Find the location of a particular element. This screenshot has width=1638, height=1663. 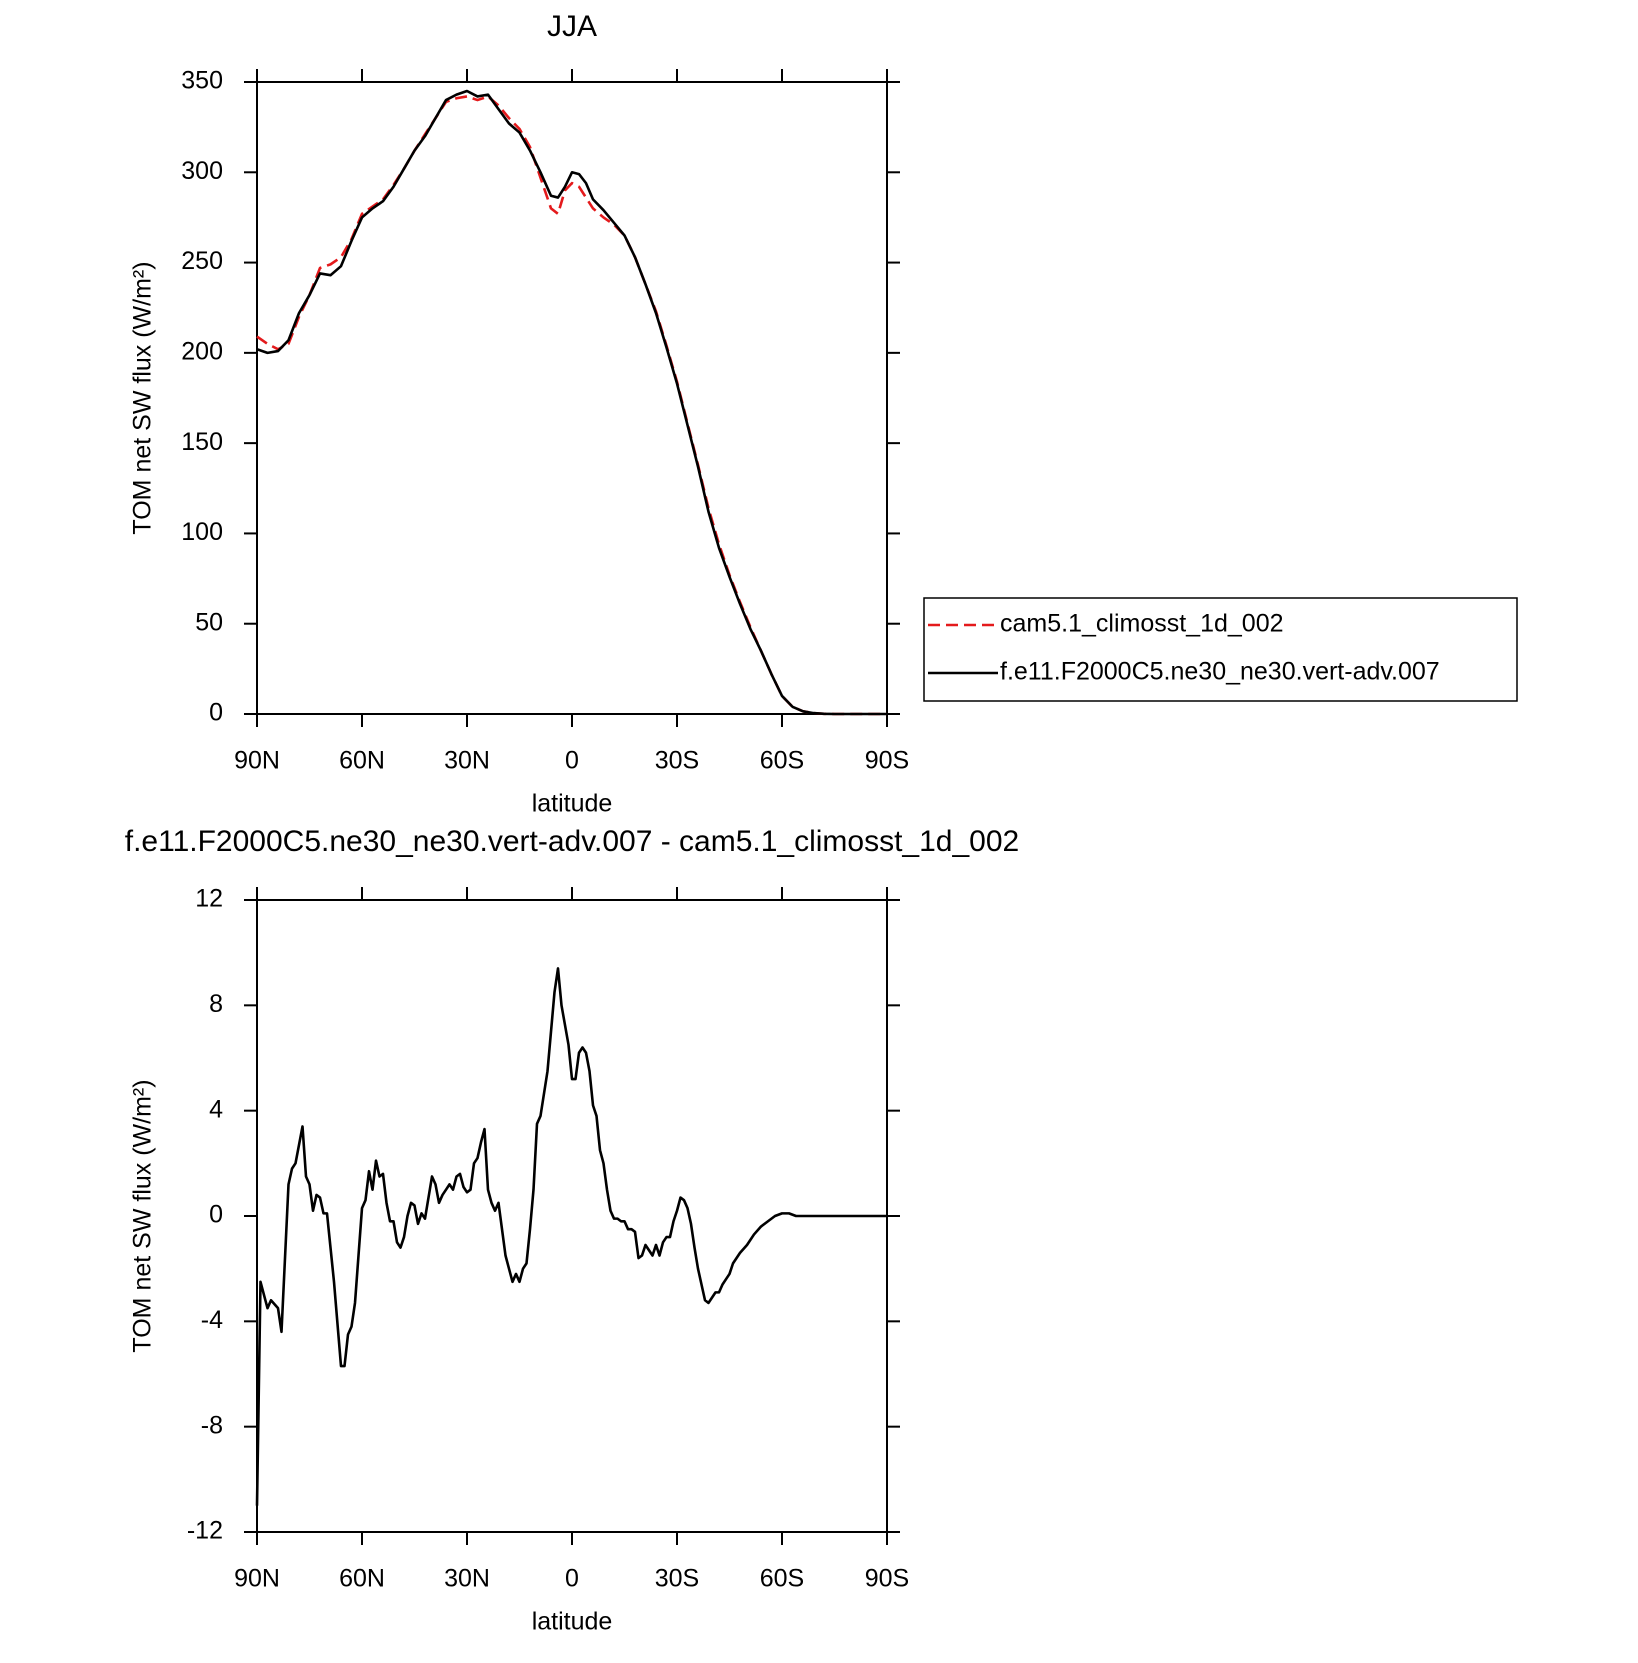

y-tick-label: 100 is located at coordinates (202, 532).